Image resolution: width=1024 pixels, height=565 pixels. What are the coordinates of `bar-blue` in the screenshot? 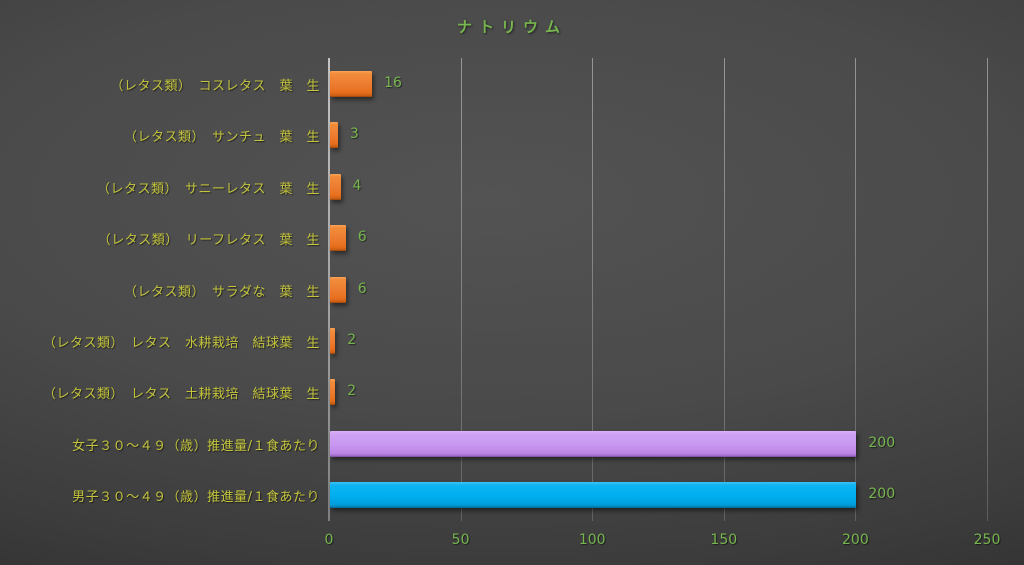 It's located at (593, 495).